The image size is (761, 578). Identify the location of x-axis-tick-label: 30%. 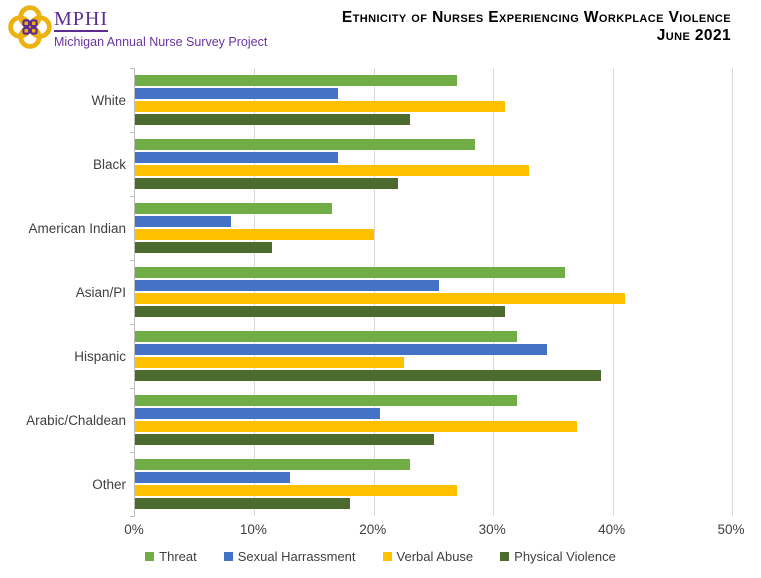
(492, 529).